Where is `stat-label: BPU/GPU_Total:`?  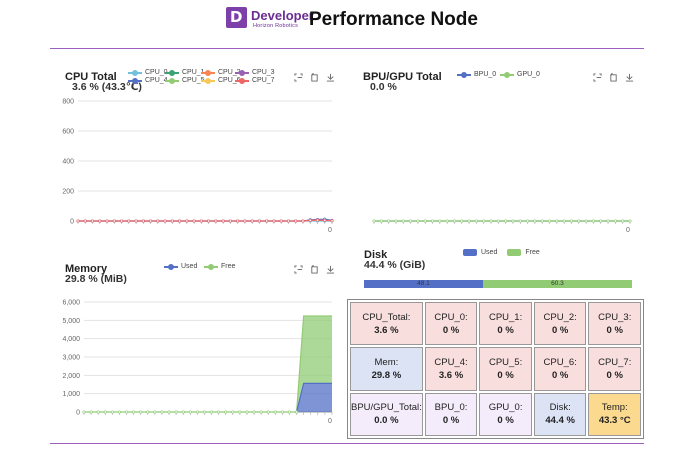
stat-label: BPU/GPU_Total: is located at coordinates (386, 408).